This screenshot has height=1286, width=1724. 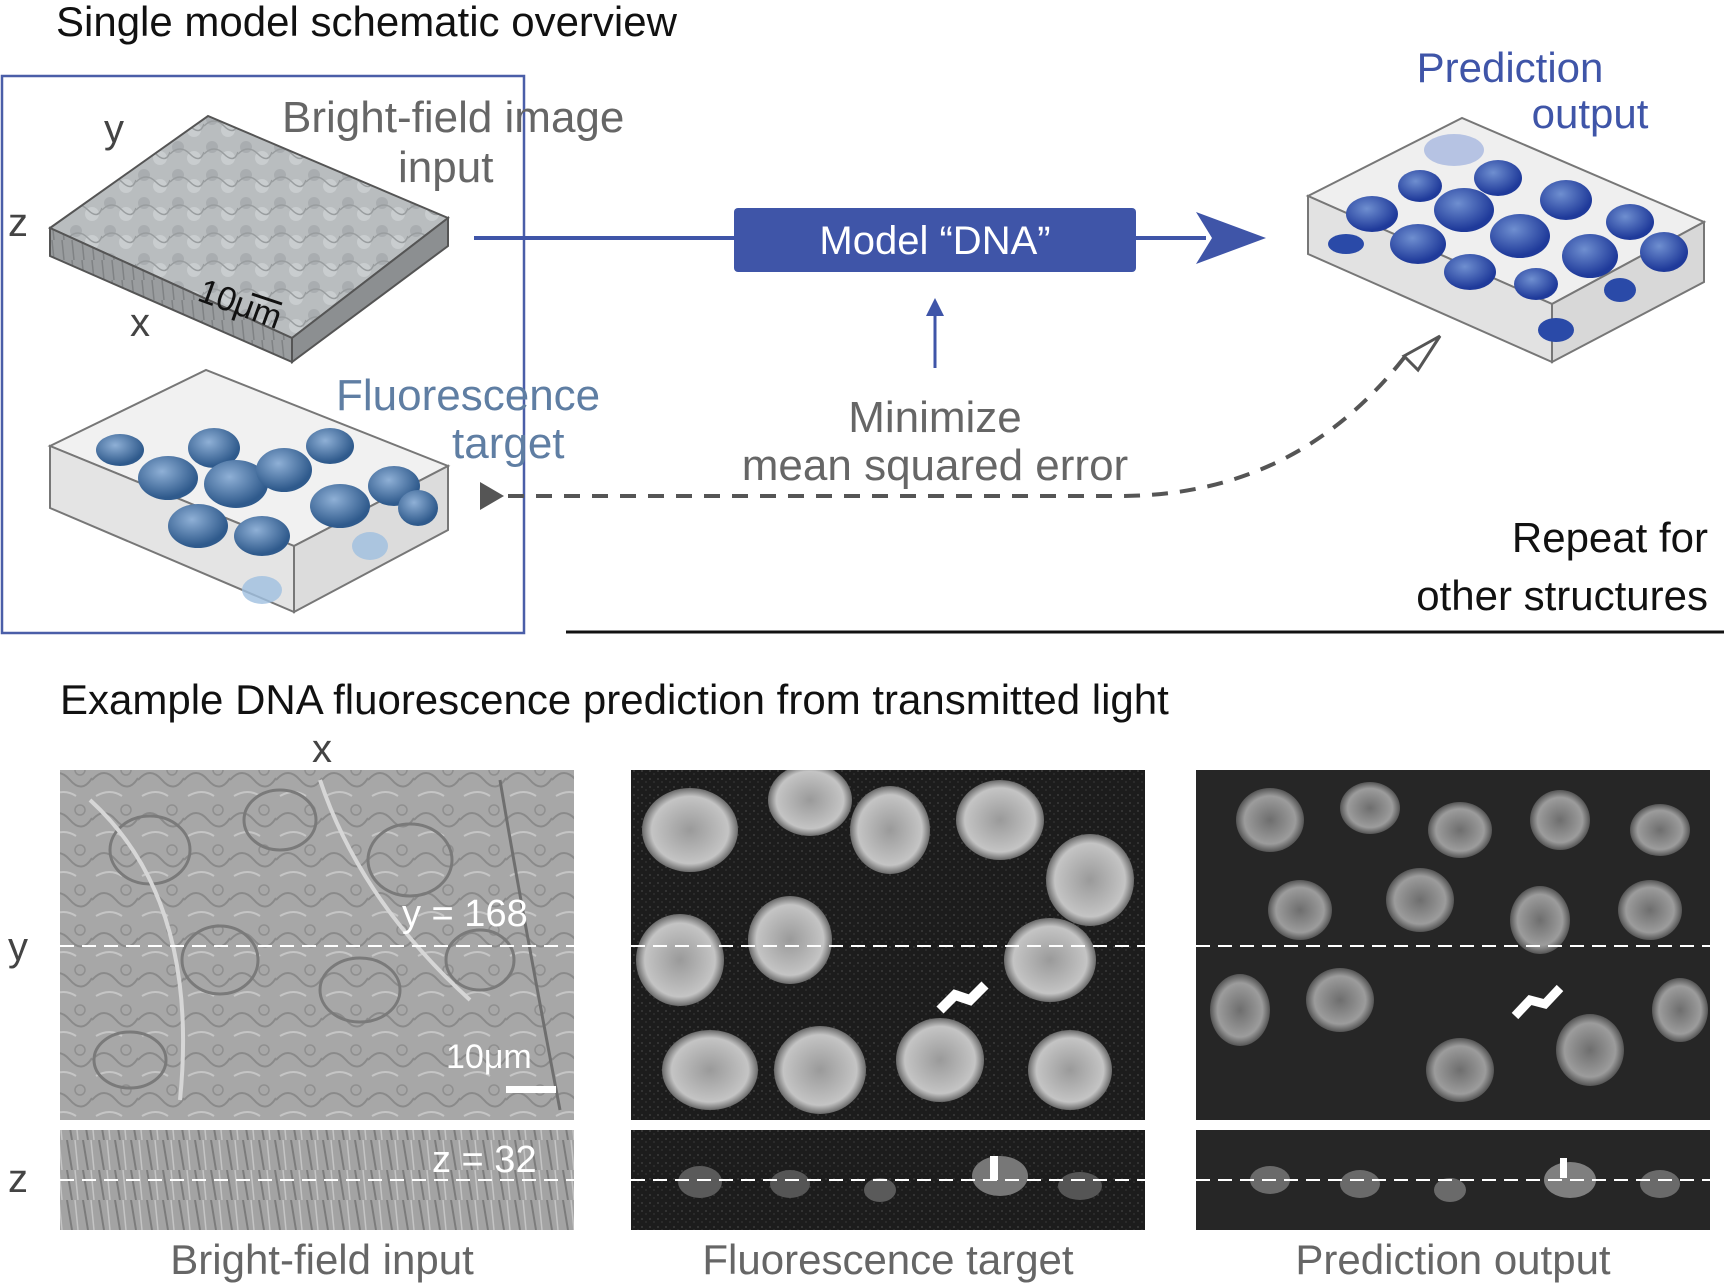 What do you see at coordinates (445, 167) in the screenshot?
I see `brightfield-label-line2: input` at bounding box center [445, 167].